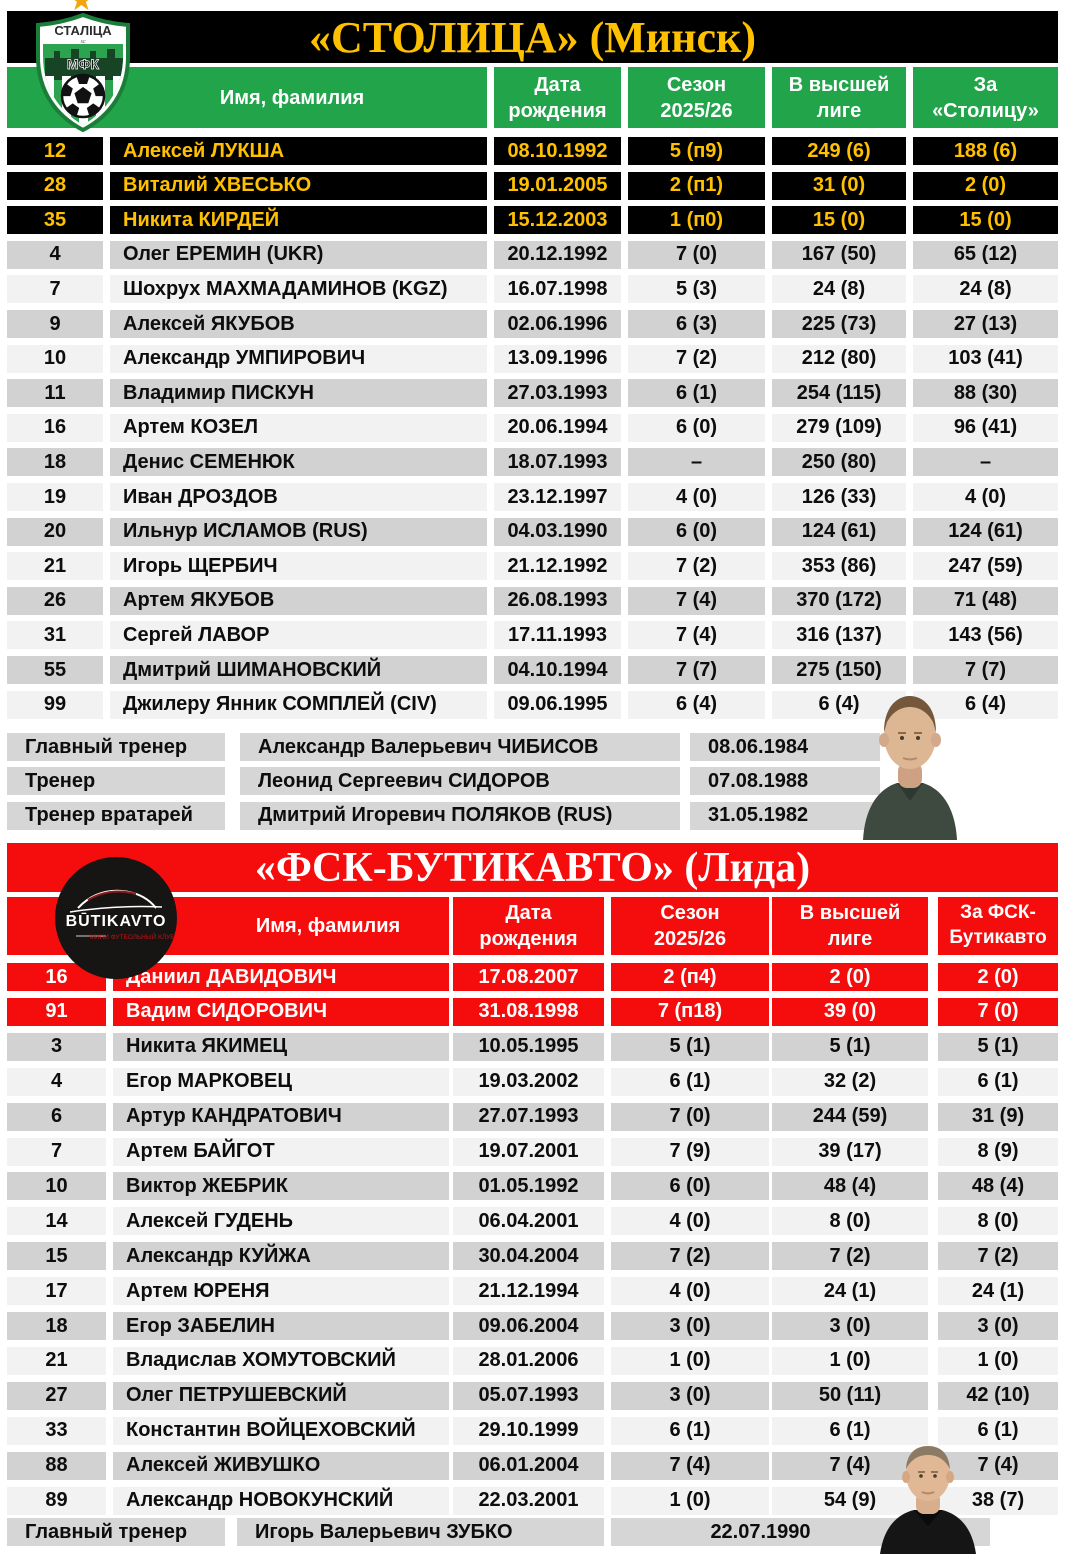  I want to click on player-row: 4 Егор МАРКОВЕЦ 19.03.2002 6 (1) 32 (2) 6 (1), so click(532, 1081).